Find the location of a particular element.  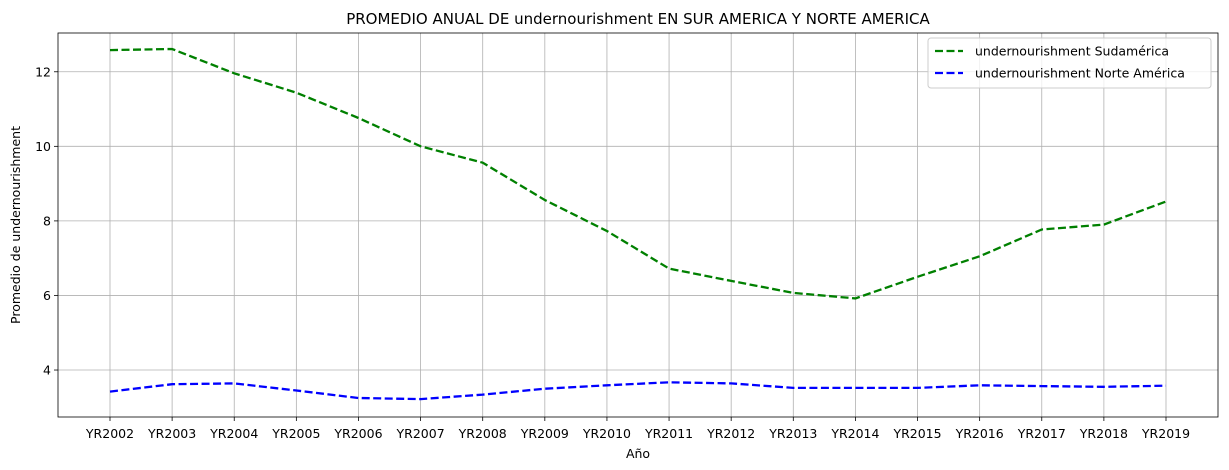

y-tick-label: 6 is located at coordinates (47, 295).